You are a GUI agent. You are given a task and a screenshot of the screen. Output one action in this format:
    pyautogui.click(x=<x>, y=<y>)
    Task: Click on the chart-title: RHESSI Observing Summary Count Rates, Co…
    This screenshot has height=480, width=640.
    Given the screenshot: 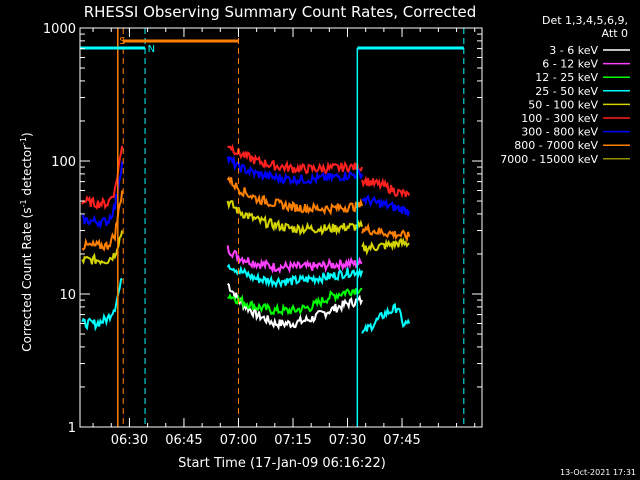 What is the action you would take?
    pyautogui.click(x=280, y=12)
    